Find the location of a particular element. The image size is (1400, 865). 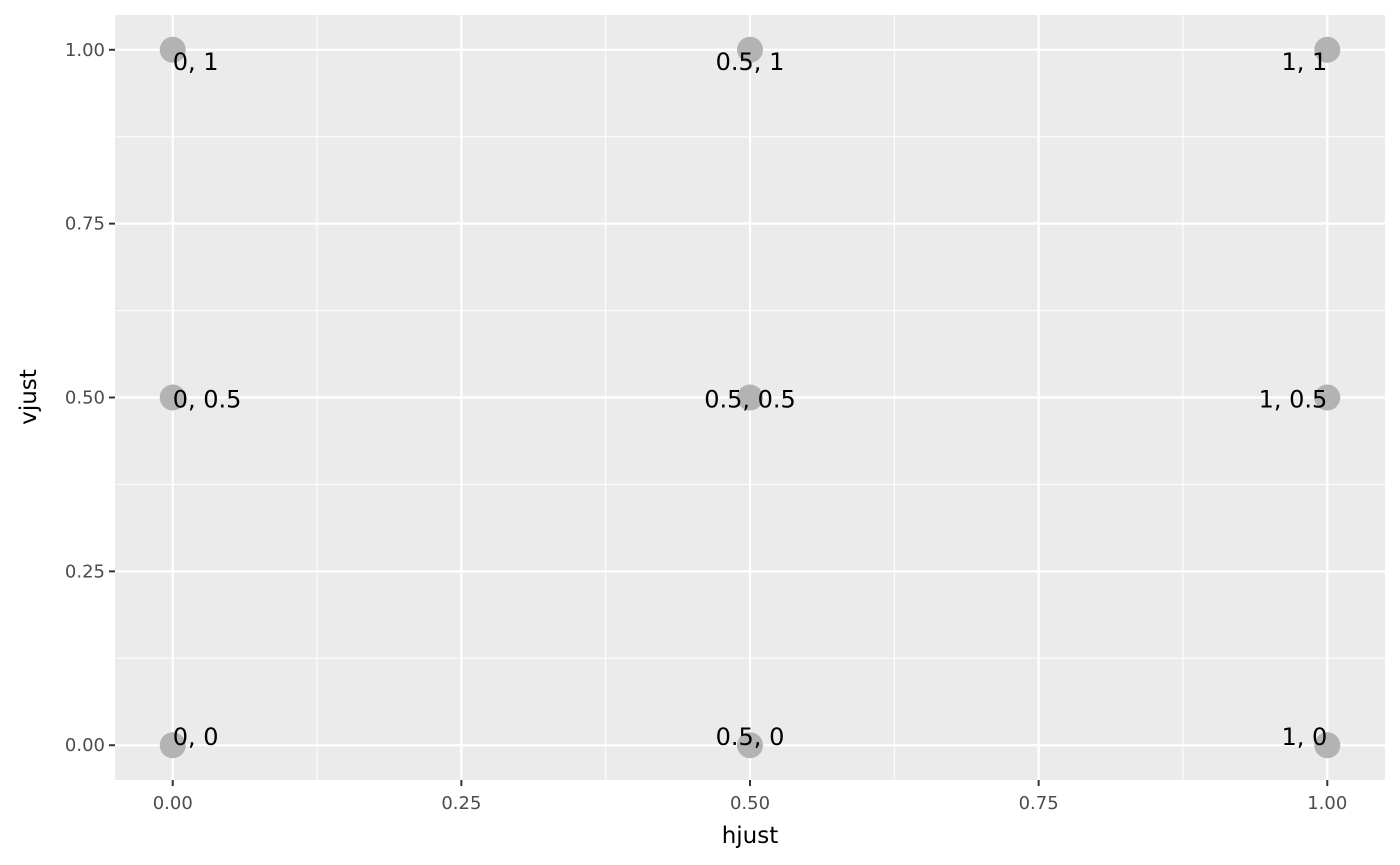

point-label: 0, 0 is located at coordinates (196, 737).